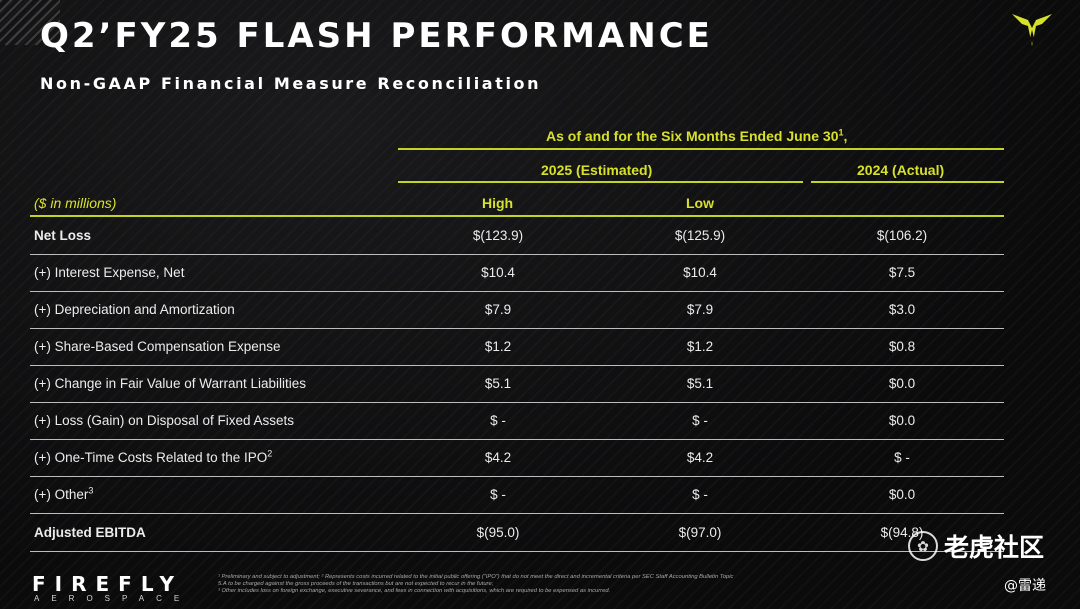  Describe the element at coordinates (923, 546) in the screenshot. I see `tiger-community-icon: ✿` at that location.